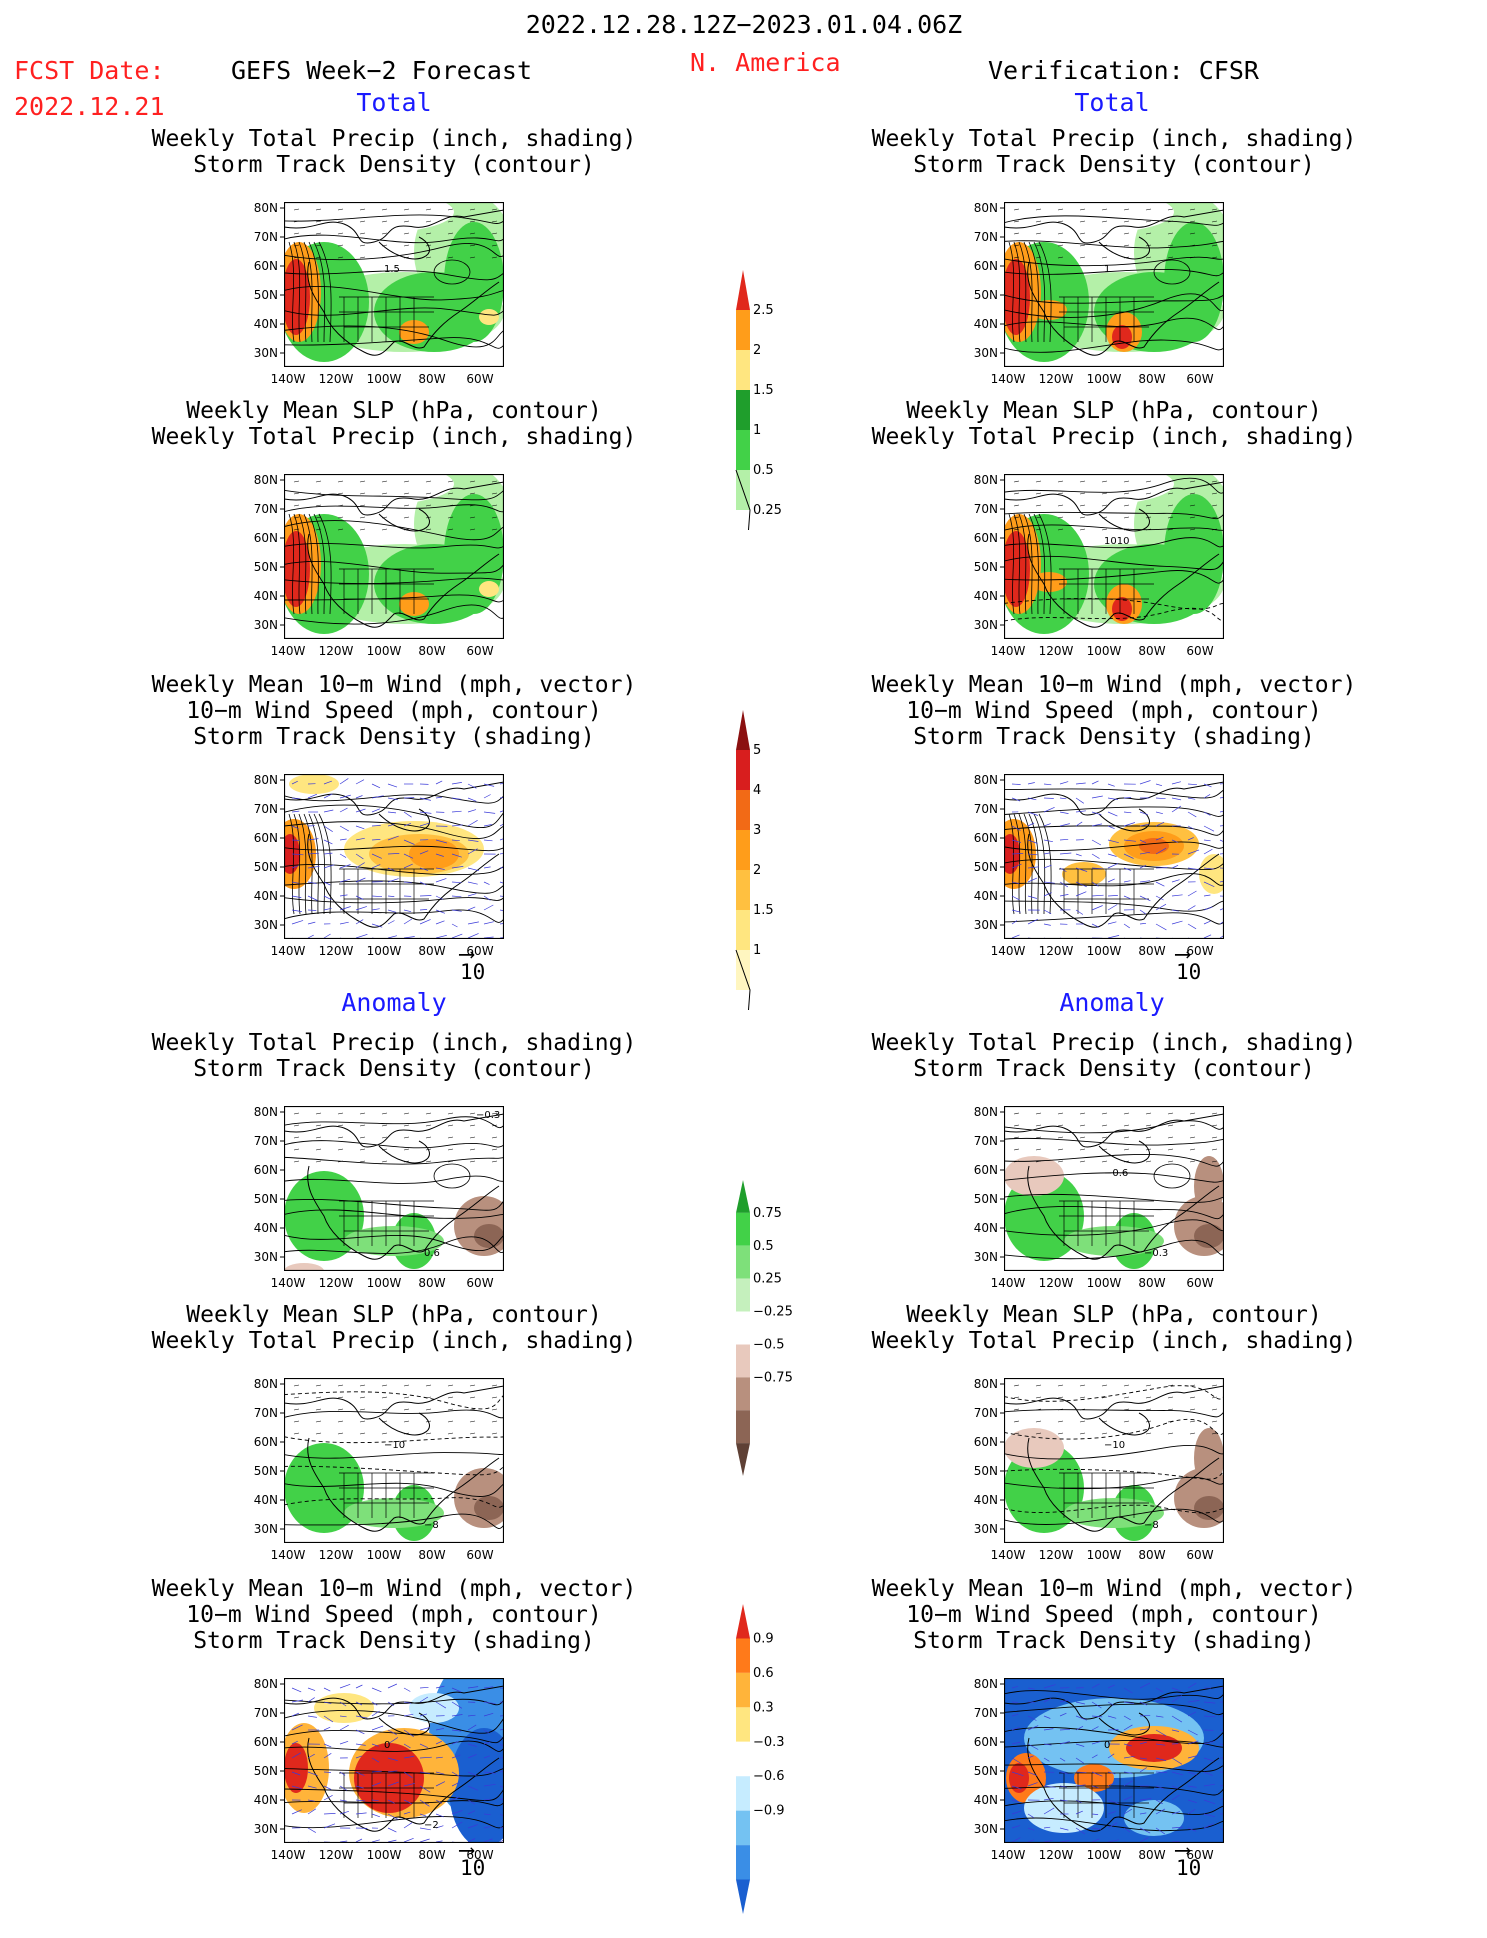 The image size is (1487, 1938). What do you see at coordinates (1094, 865) in the screenshot?
I see `map-panel-cfsr-total-wind: 80N 70N 60N 50N 40N 30N 140W 120W 100W 80W 60W` at bounding box center [1094, 865].